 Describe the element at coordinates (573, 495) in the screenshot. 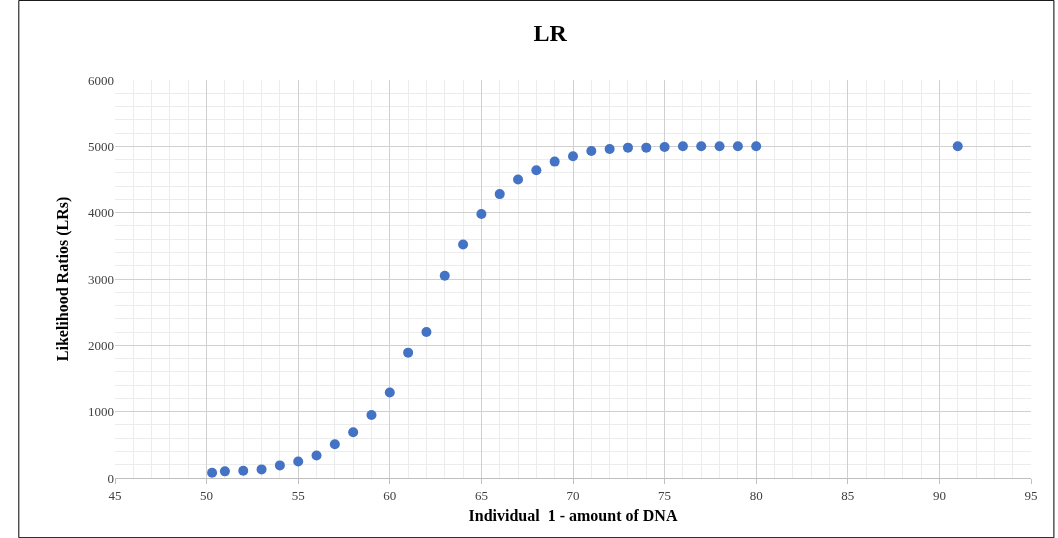

I see `x-tick-label: 70` at that location.